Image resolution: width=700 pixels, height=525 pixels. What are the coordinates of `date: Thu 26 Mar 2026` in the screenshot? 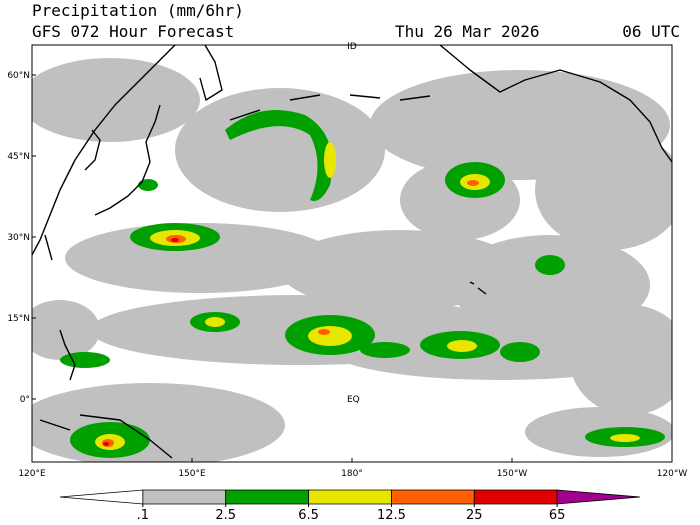 It's located at (467, 31).